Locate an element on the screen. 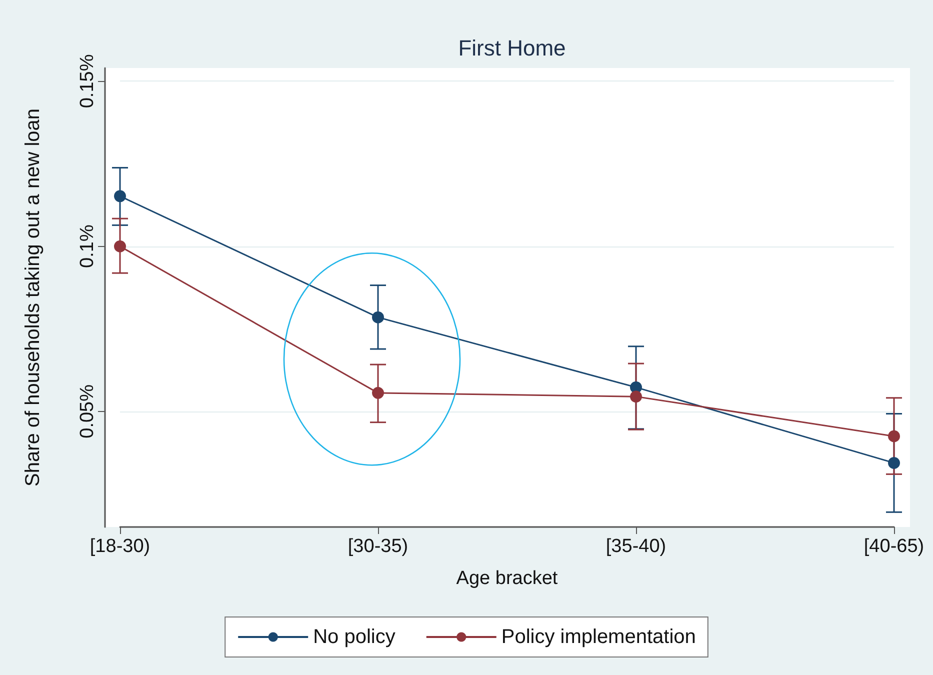 Image resolution: width=933 pixels, height=675 pixels. y-tick-label: 0.05% is located at coordinates (87, 411).